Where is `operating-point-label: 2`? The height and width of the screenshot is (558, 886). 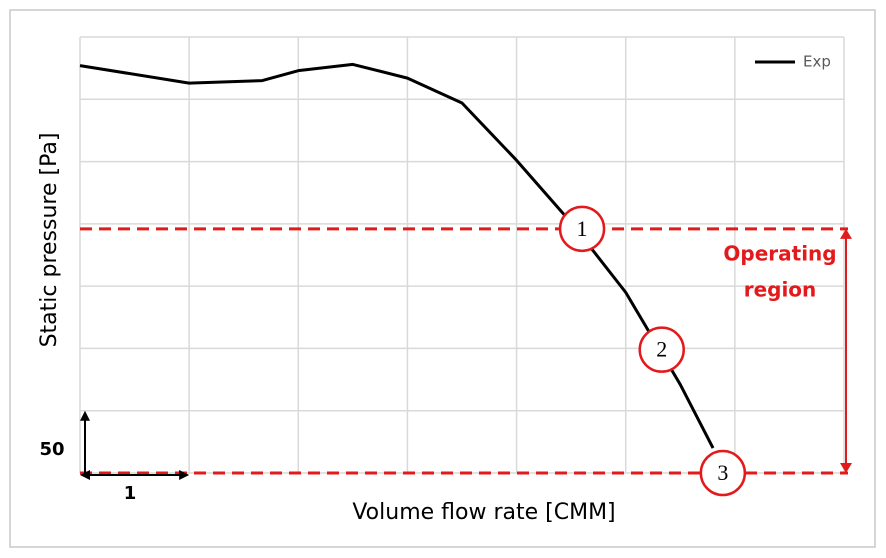
operating-point-label: 2 is located at coordinates (661, 349).